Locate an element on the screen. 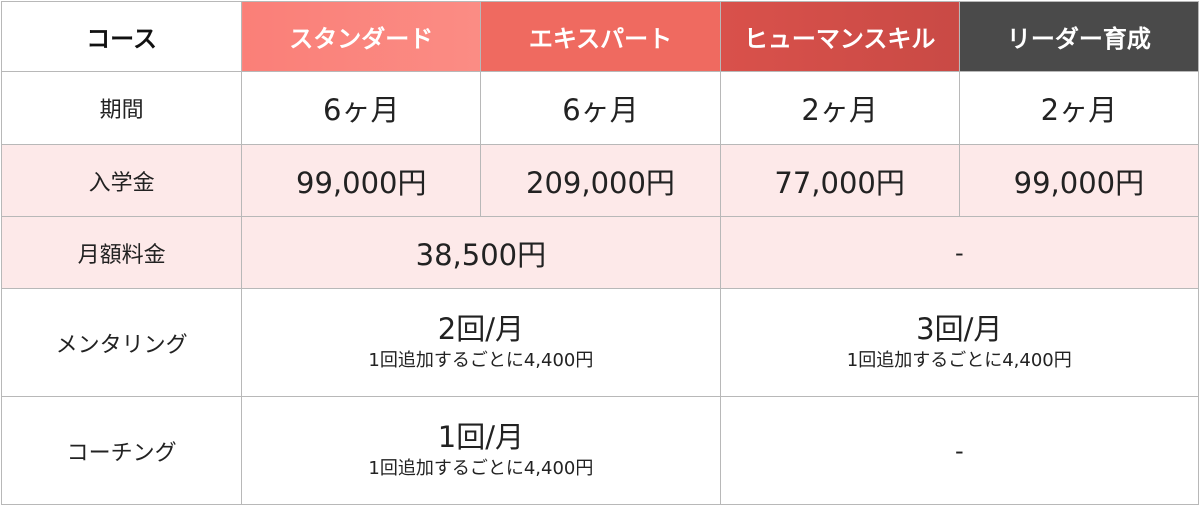 The width and height of the screenshot is (1200, 509). monthly-fee-label: 月額料金 is located at coordinates (121, 252).